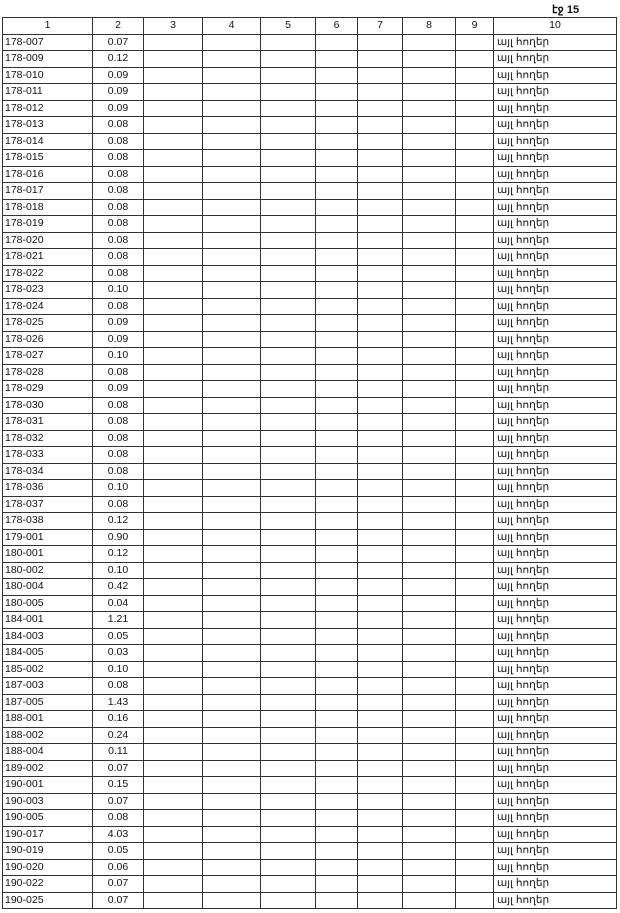  I want to click on table-row: 178-032 0.08 այլ հողեր, so click(309, 438).